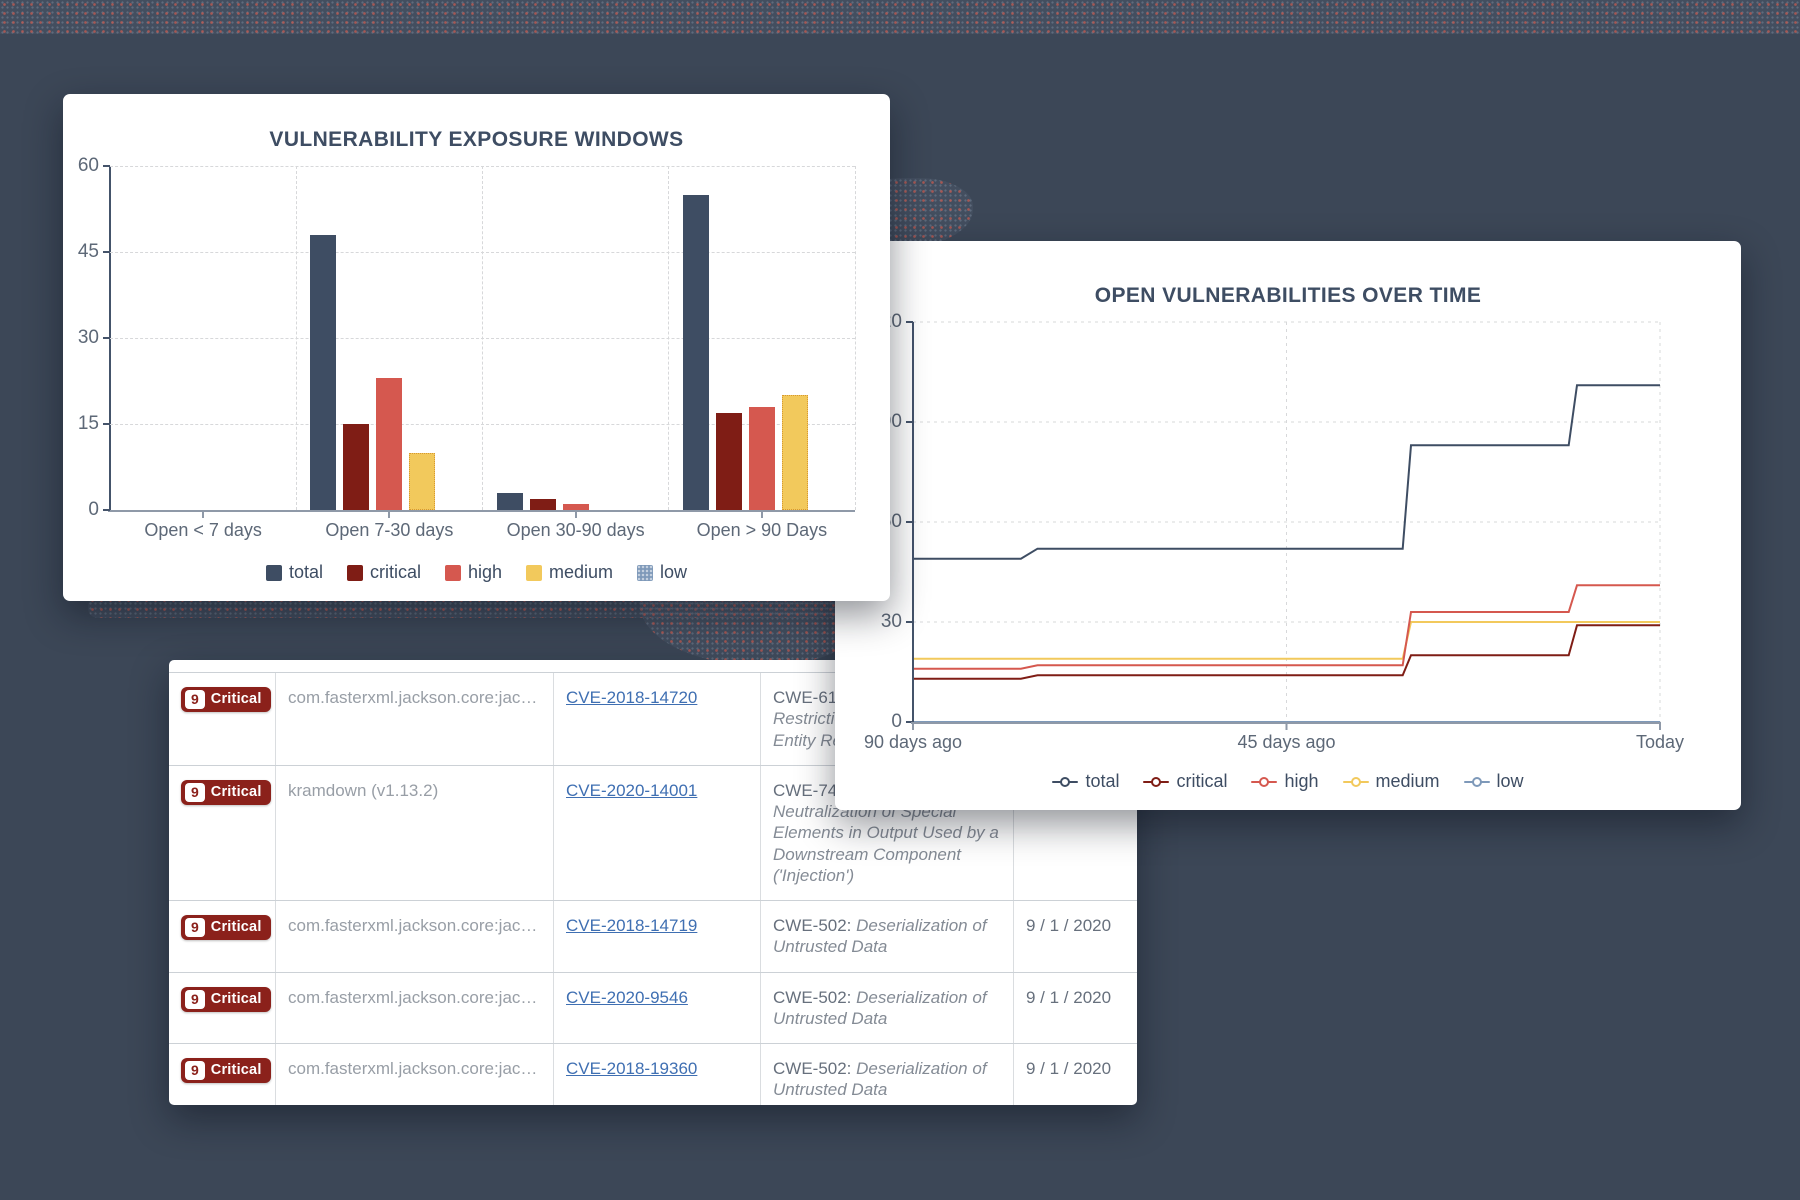  I want to click on line-legend-item-medium: medium, so click(1391, 781).